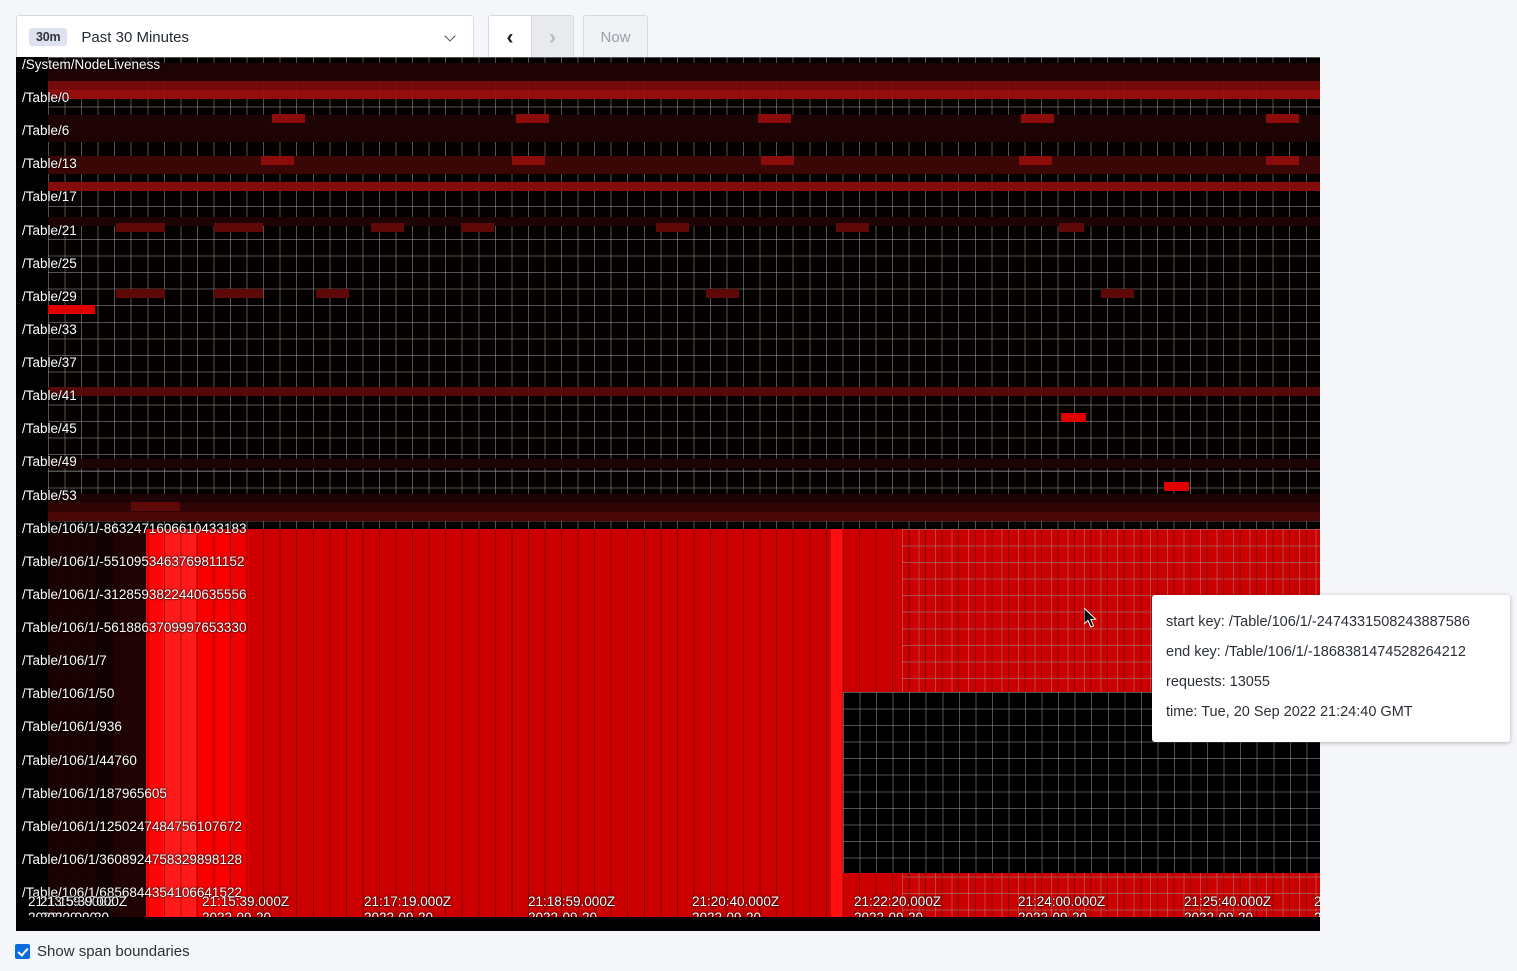  I want to click on time-range-dropdown: 30m Past 30 Minutes, so click(245, 37).